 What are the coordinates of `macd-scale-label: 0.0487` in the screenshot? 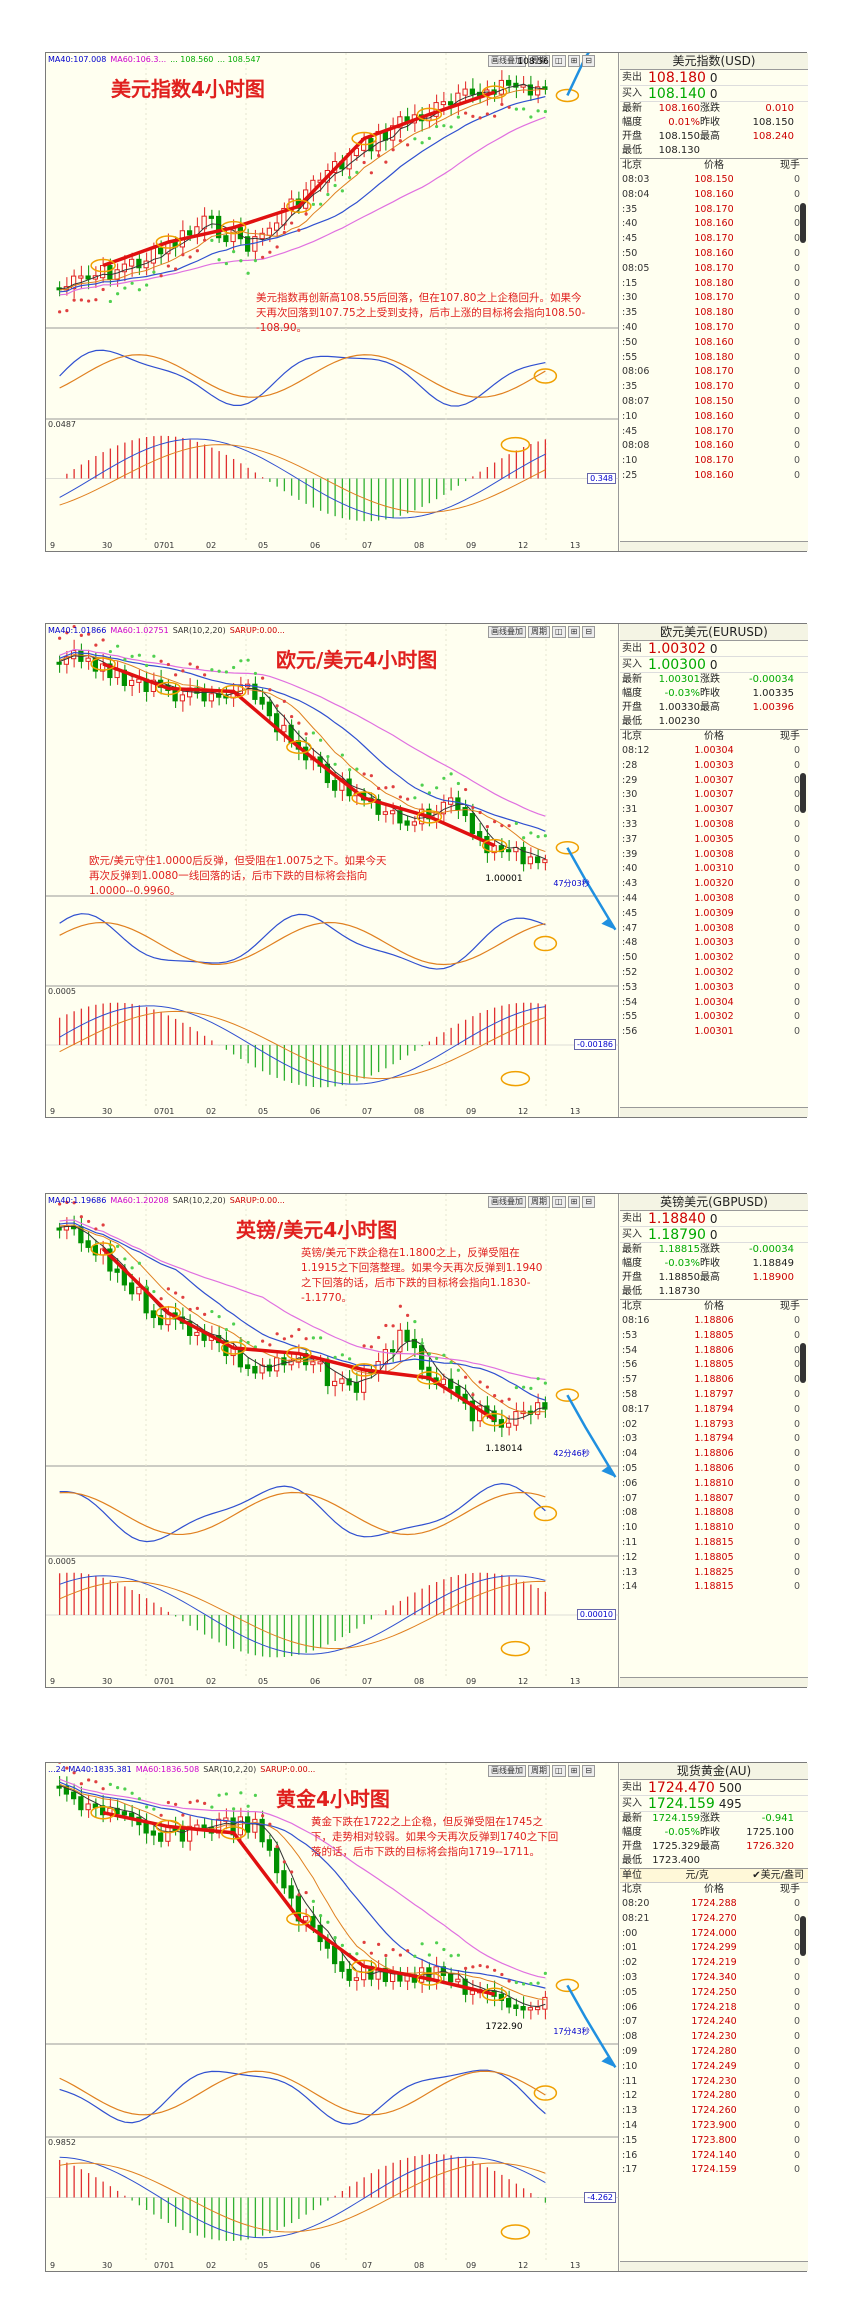 It's located at (62, 424).